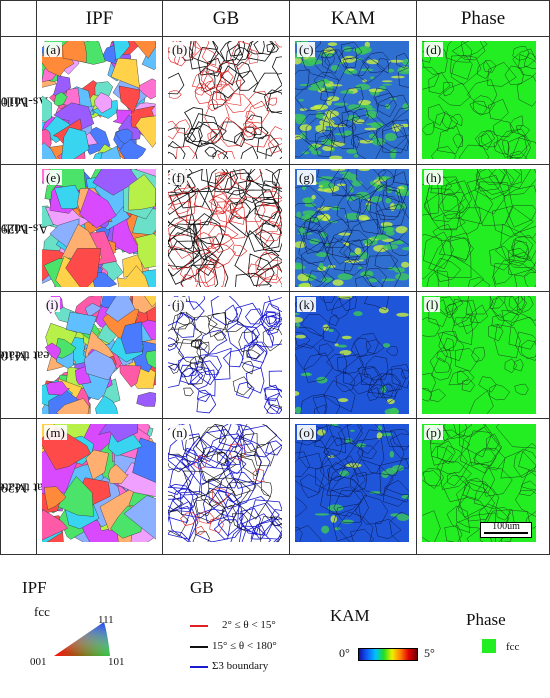 This screenshot has height=698, width=550. I want to click on ipf-color-triangle, so click(82, 639).